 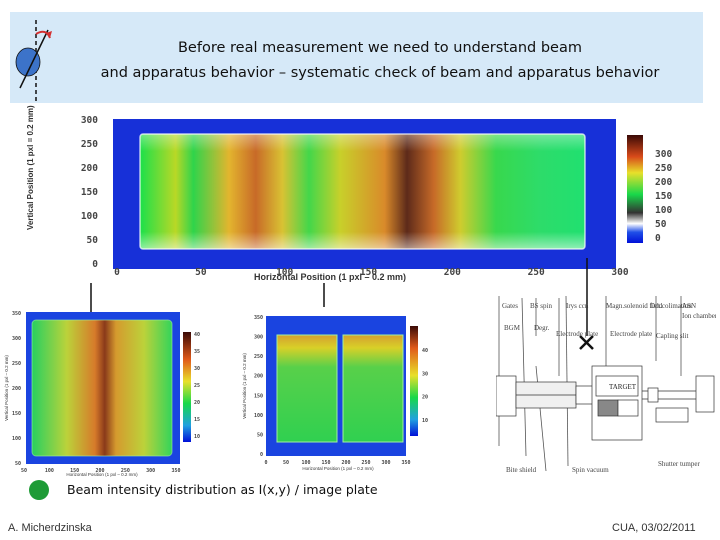 What do you see at coordinates (117, 272) in the screenshot?
I see `main-x-tick-0: 0` at bounding box center [117, 272].